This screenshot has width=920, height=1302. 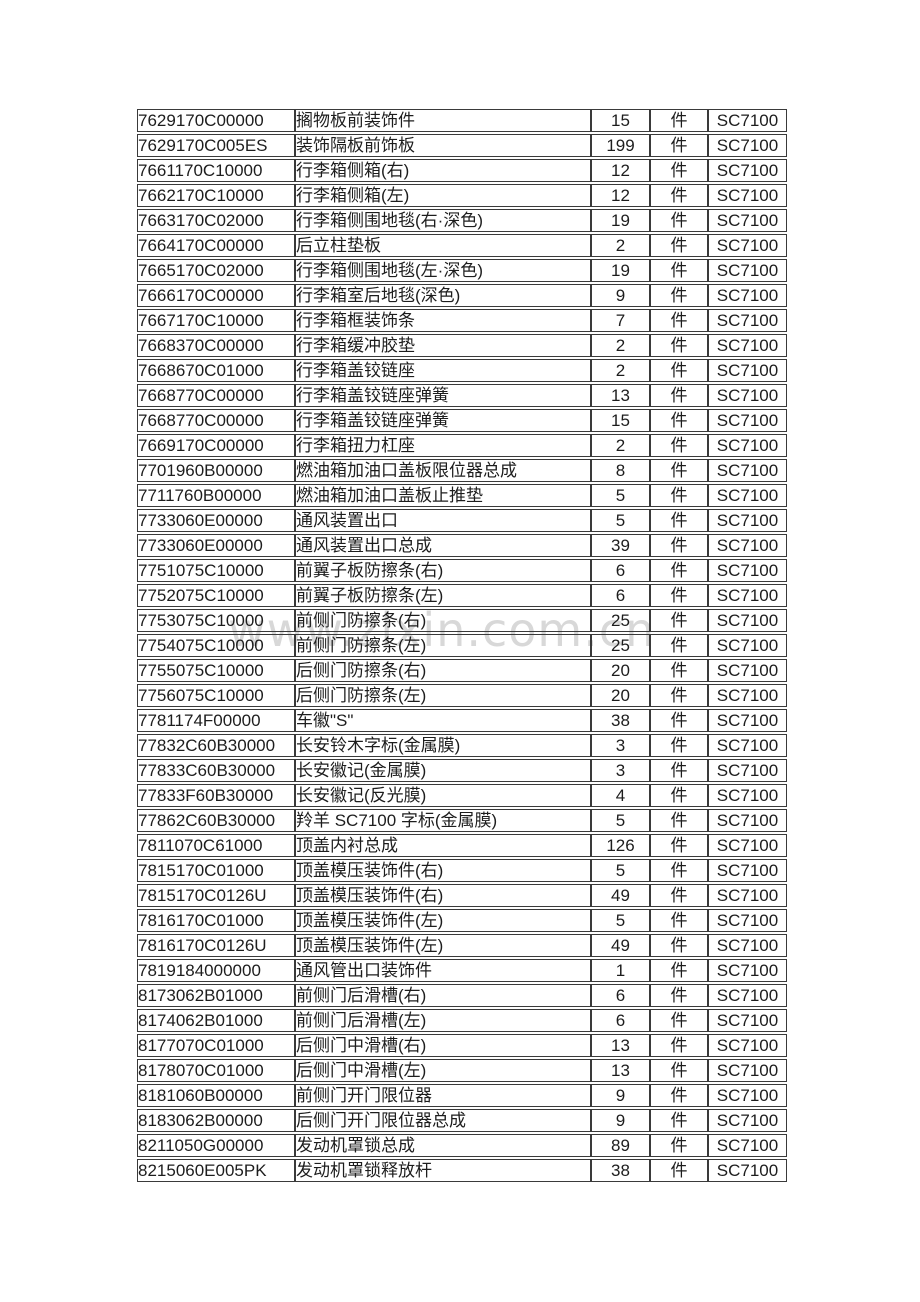 I want to click on cell-part_number: 7754075C10000, so click(x=216, y=645).